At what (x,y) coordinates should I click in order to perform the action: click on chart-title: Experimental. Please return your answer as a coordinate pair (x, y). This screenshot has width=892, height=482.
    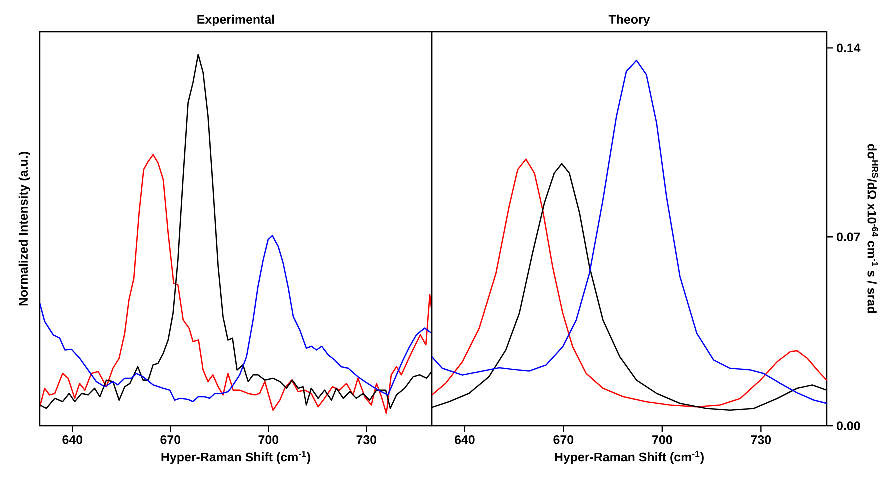
    Looking at the image, I should click on (236, 20).